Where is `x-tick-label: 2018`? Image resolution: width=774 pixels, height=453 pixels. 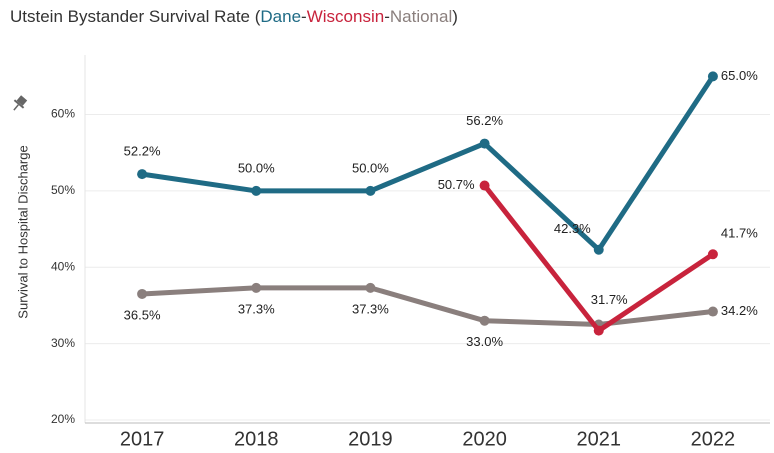 x-tick-label: 2018 is located at coordinates (256, 439).